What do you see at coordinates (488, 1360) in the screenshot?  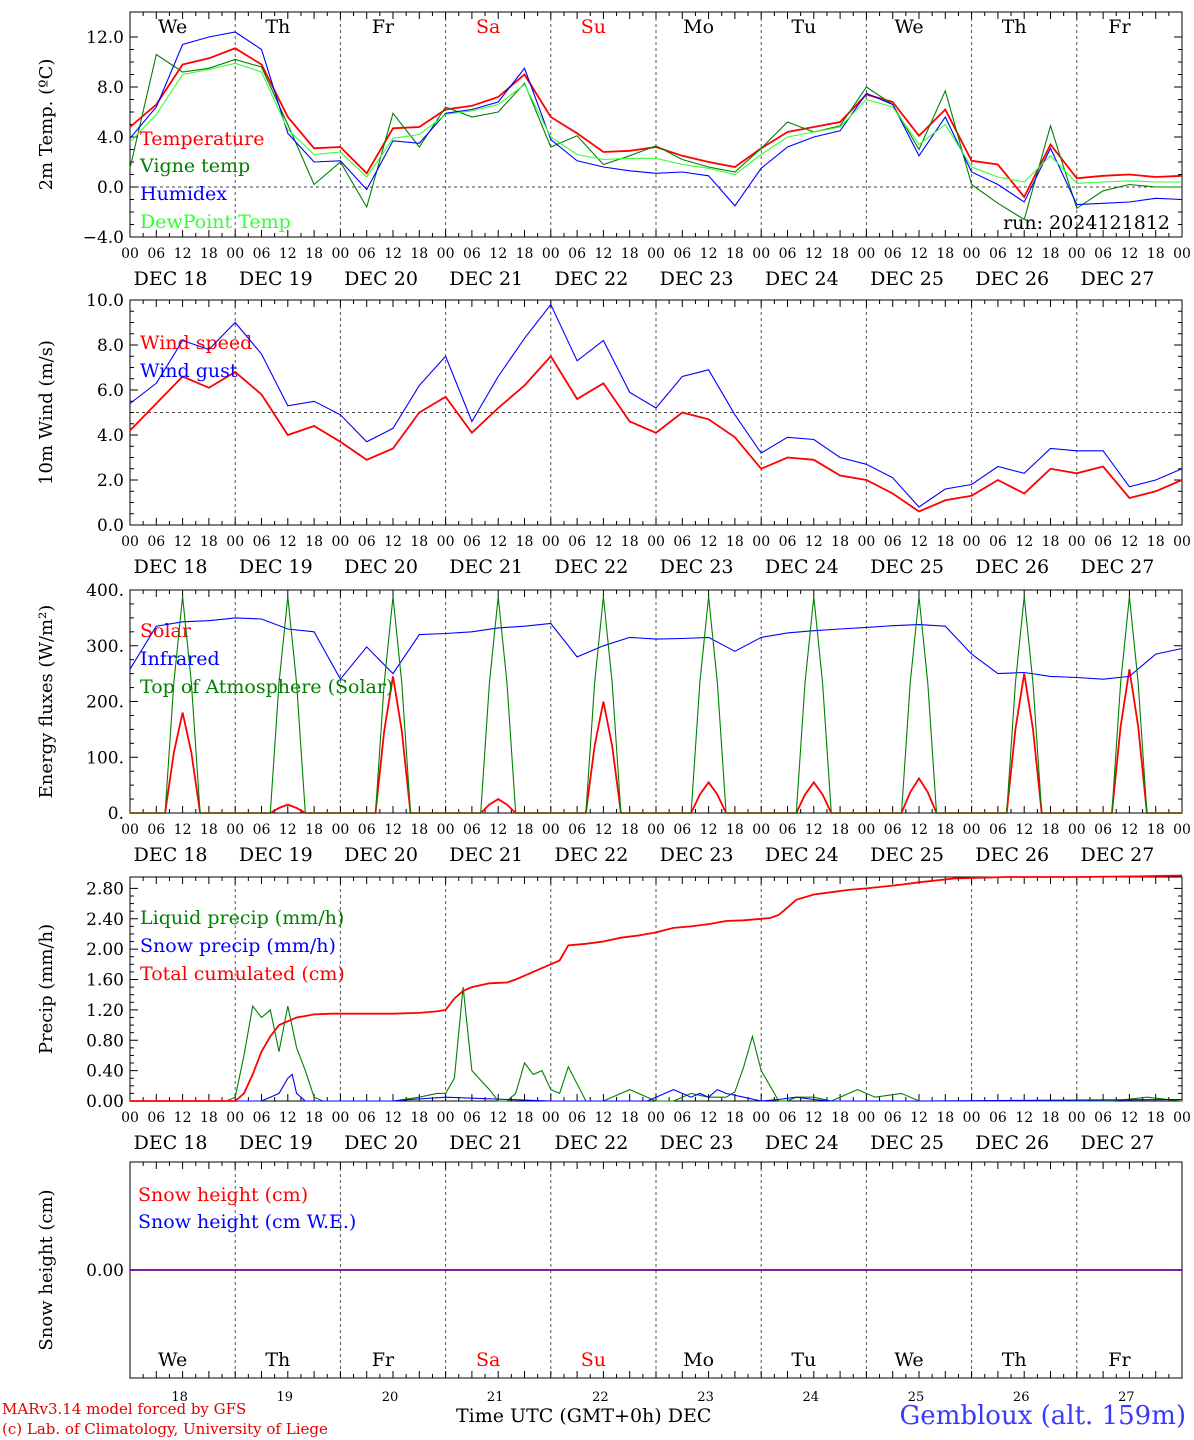 I see `weekday-label: Sa` at bounding box center [488, 1360].